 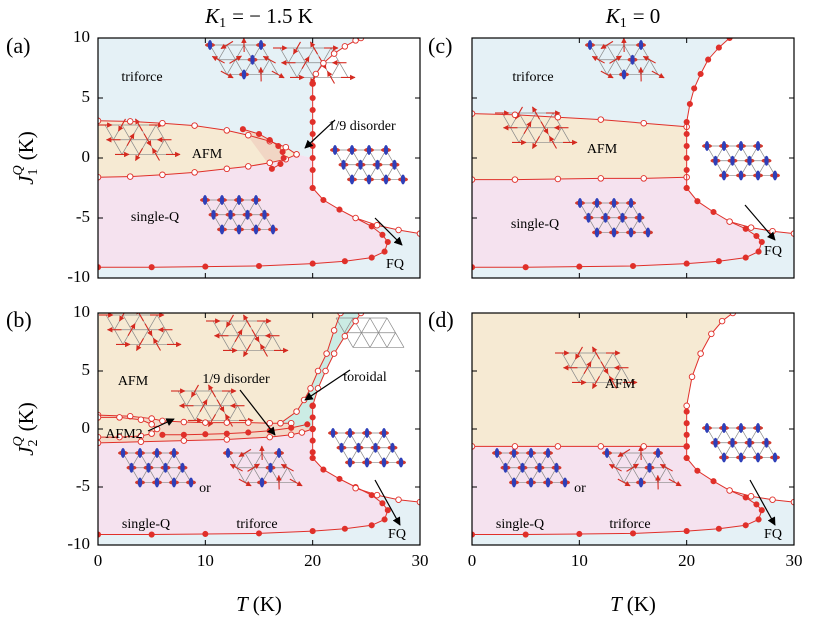 What do you see at coordinates (33, 442) in the screenshot?
I see `label-part: 2` at bounding box center [33, 442].